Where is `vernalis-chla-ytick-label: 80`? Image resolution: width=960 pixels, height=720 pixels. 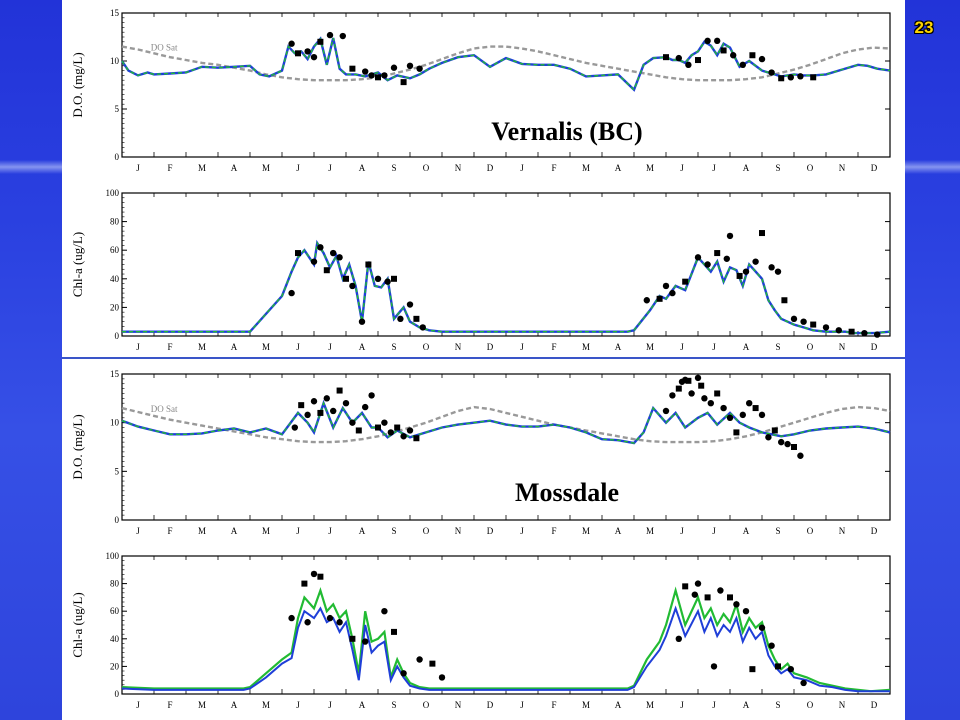 vernalis-chla-ytick-label: 80 is located at coordinates (115, 222).